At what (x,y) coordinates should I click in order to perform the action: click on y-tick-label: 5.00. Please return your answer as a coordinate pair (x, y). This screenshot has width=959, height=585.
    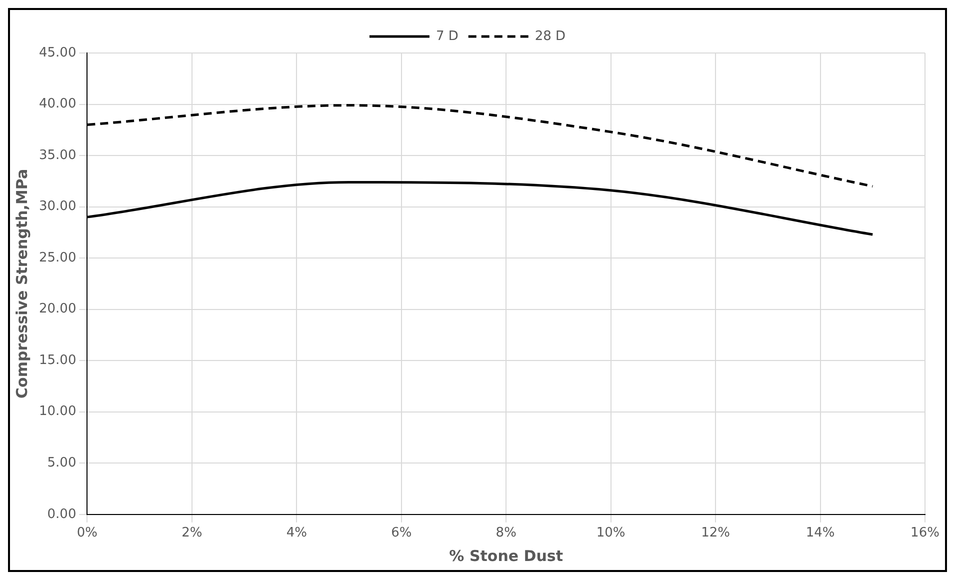
    Looking at the image, I should click on (61, 463).